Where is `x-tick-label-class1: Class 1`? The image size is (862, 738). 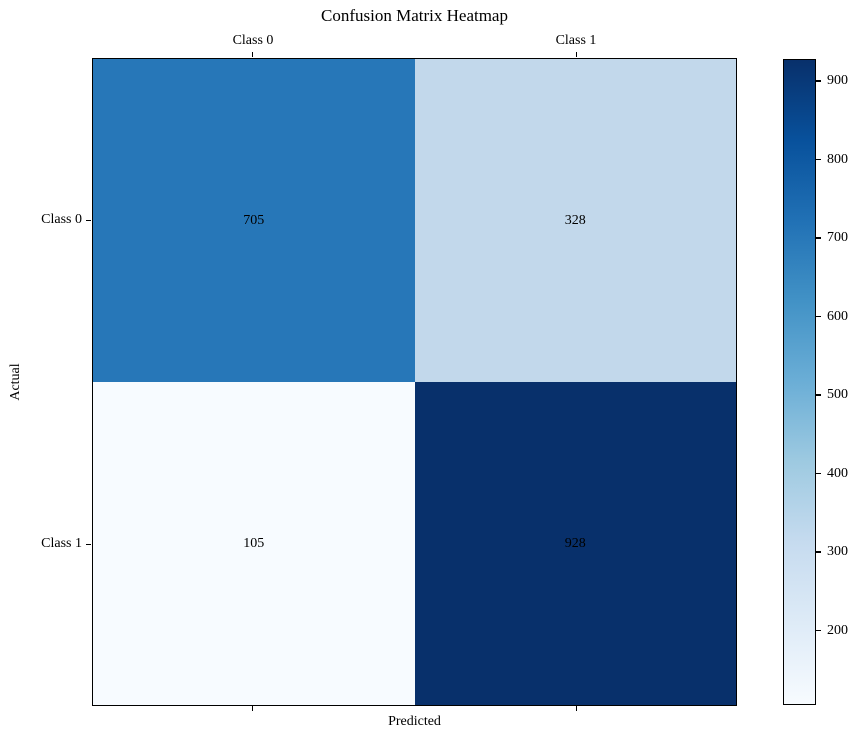 x-tick-label-class1: Class 1 is located at coordinates (576, 40).